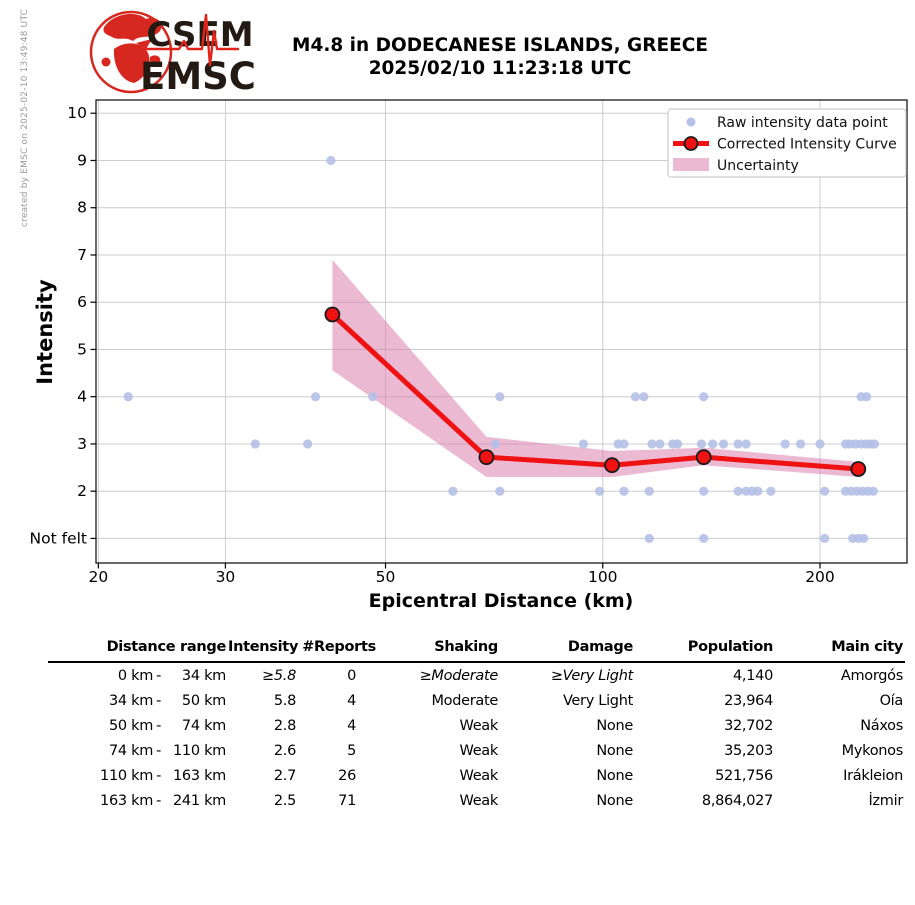 The image size is (915, 905). I want to click on uncertainty-band, so click(595, 368).